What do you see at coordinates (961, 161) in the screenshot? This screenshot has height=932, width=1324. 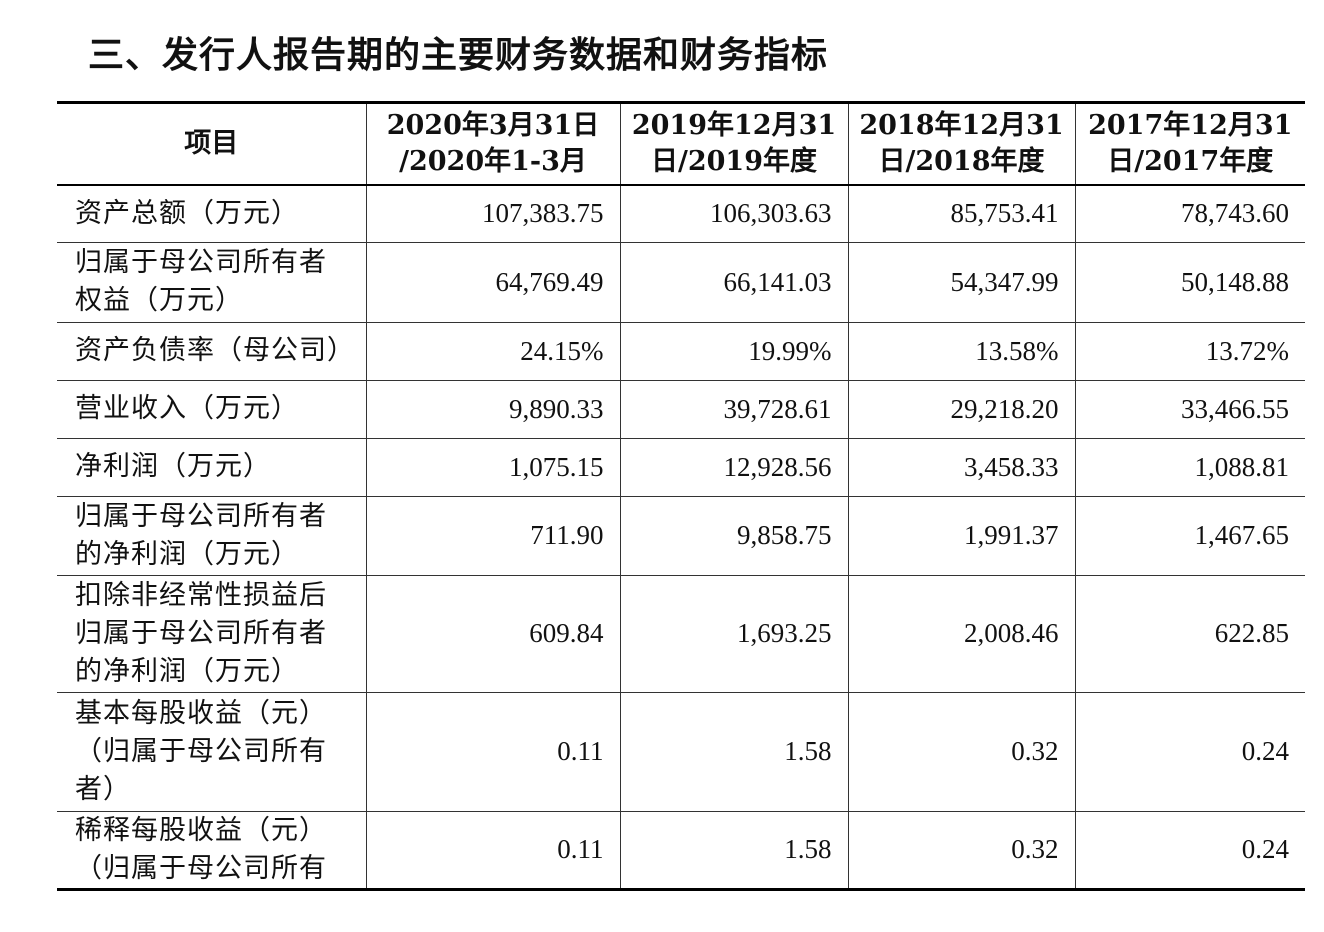 I see `header-2018-line-2: 日/2018年度` at bounding box center [961, 161].